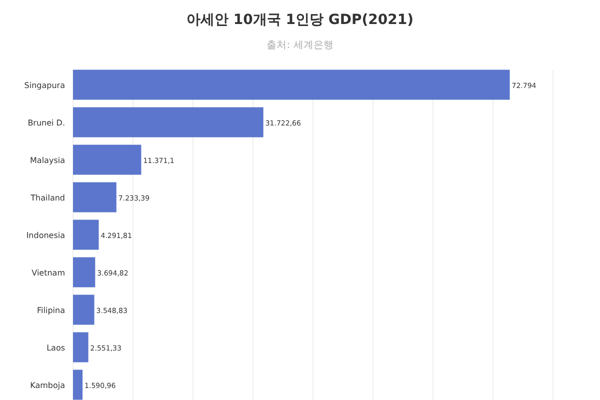  Describe the element at coordinates (46, 235) in the screenshot. I see `y-tick-label: Indonesia` at that location.